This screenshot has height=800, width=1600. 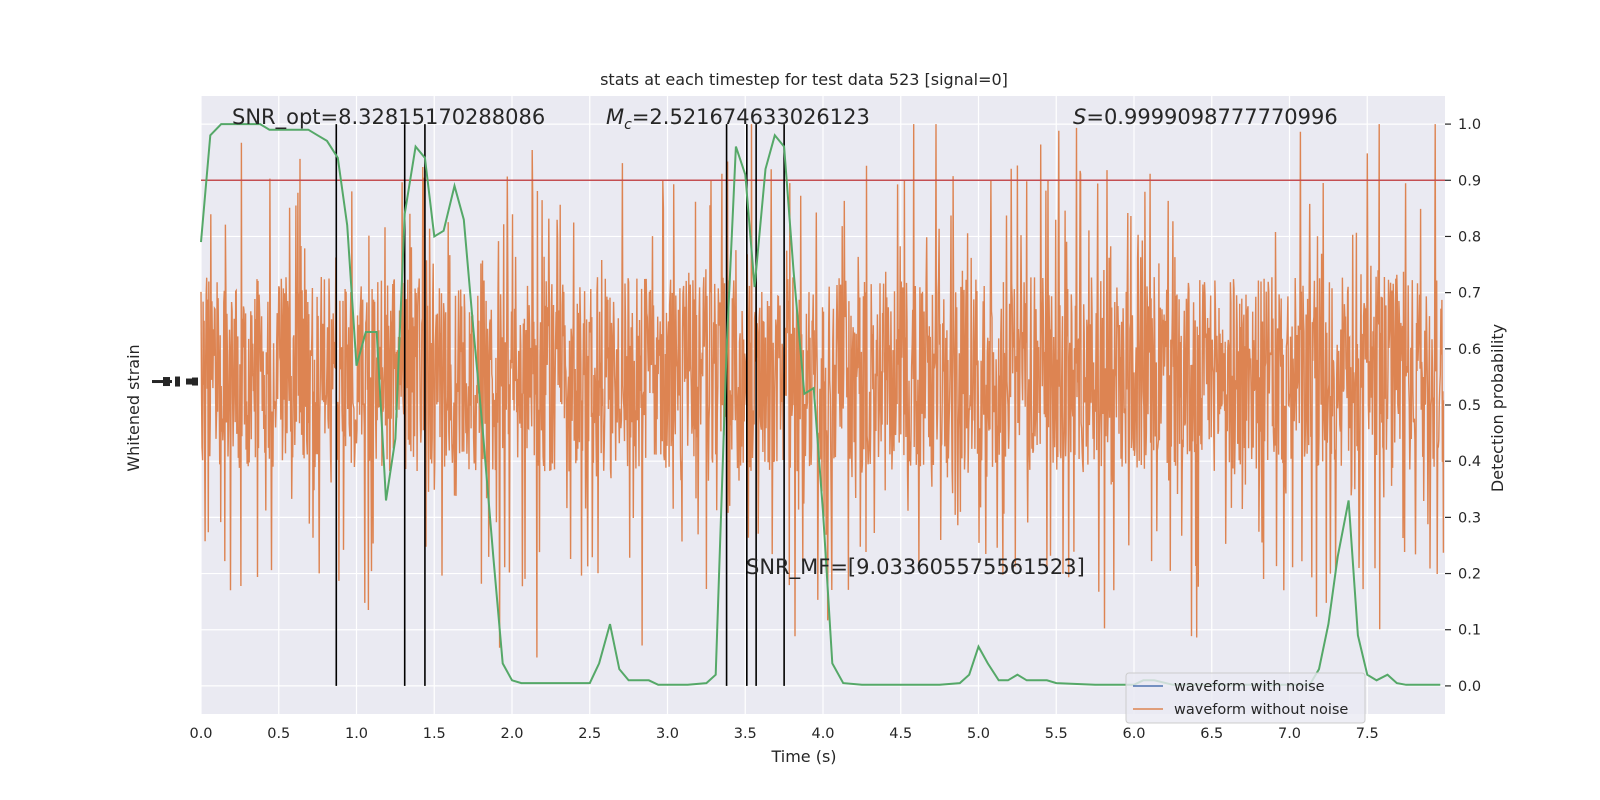 What do you see at coordinates (1469, 350) in the screenshot?
I see `y-tick-label: 0.6` at bounding box center [1469, 350].